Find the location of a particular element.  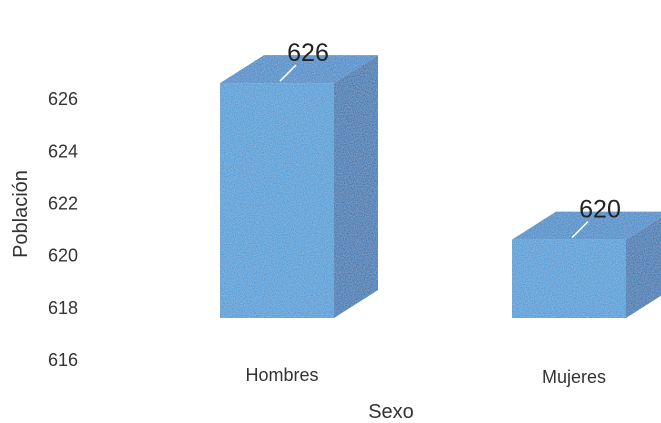

y-tick-label: 618 is located at coordinates (63, 308).